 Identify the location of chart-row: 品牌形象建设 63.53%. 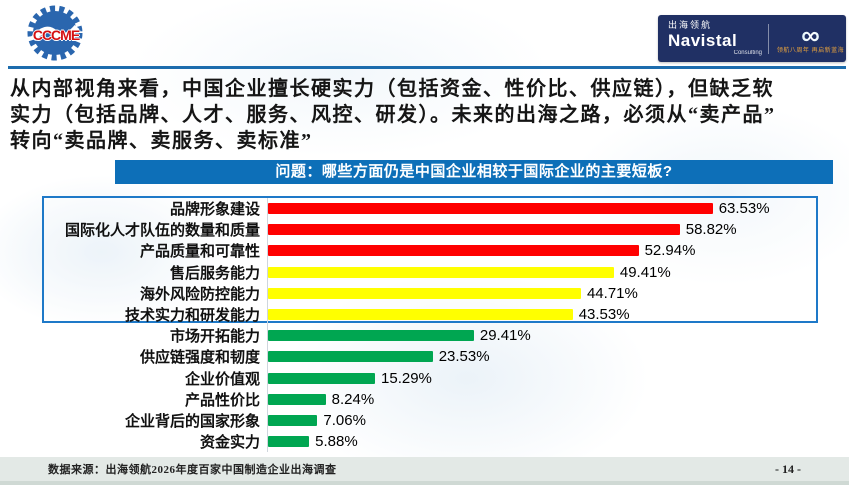
(430, 209).